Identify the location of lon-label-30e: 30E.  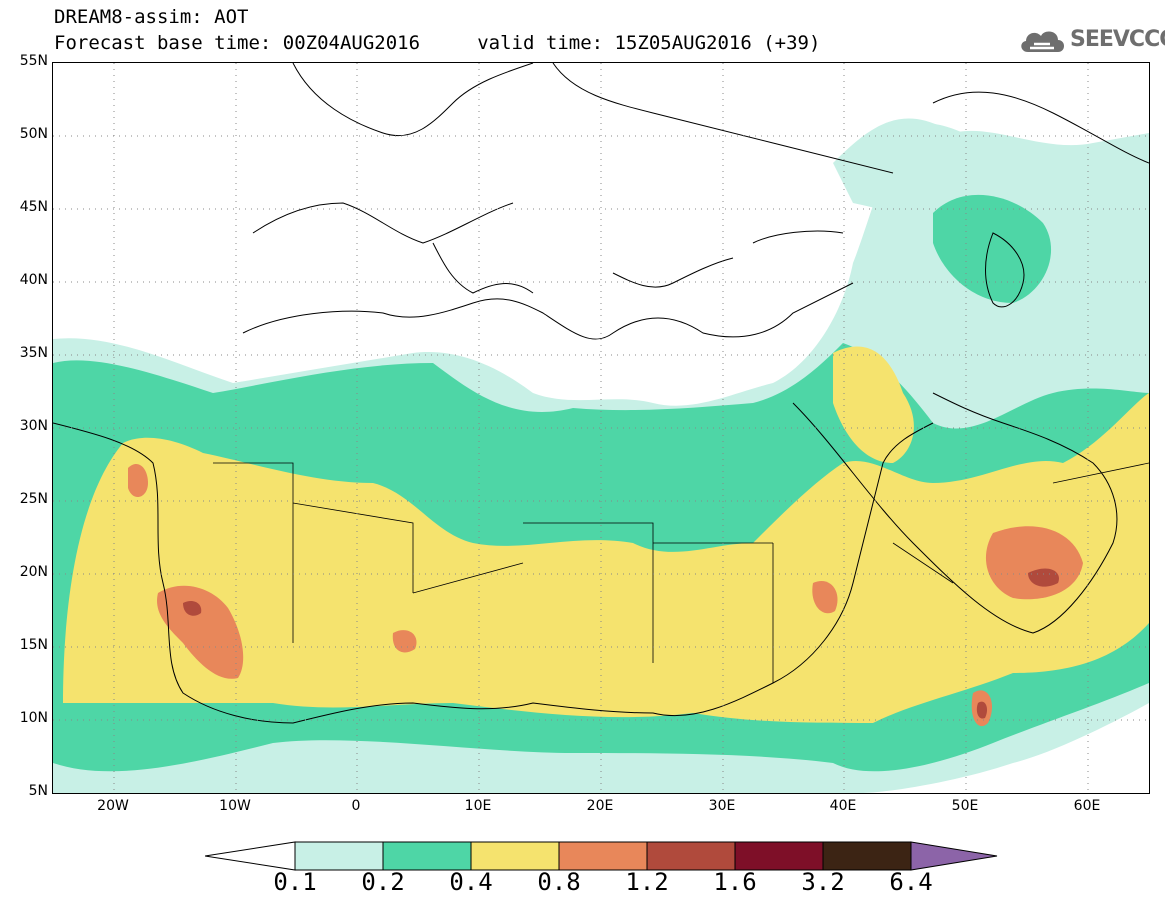
(722, 806).